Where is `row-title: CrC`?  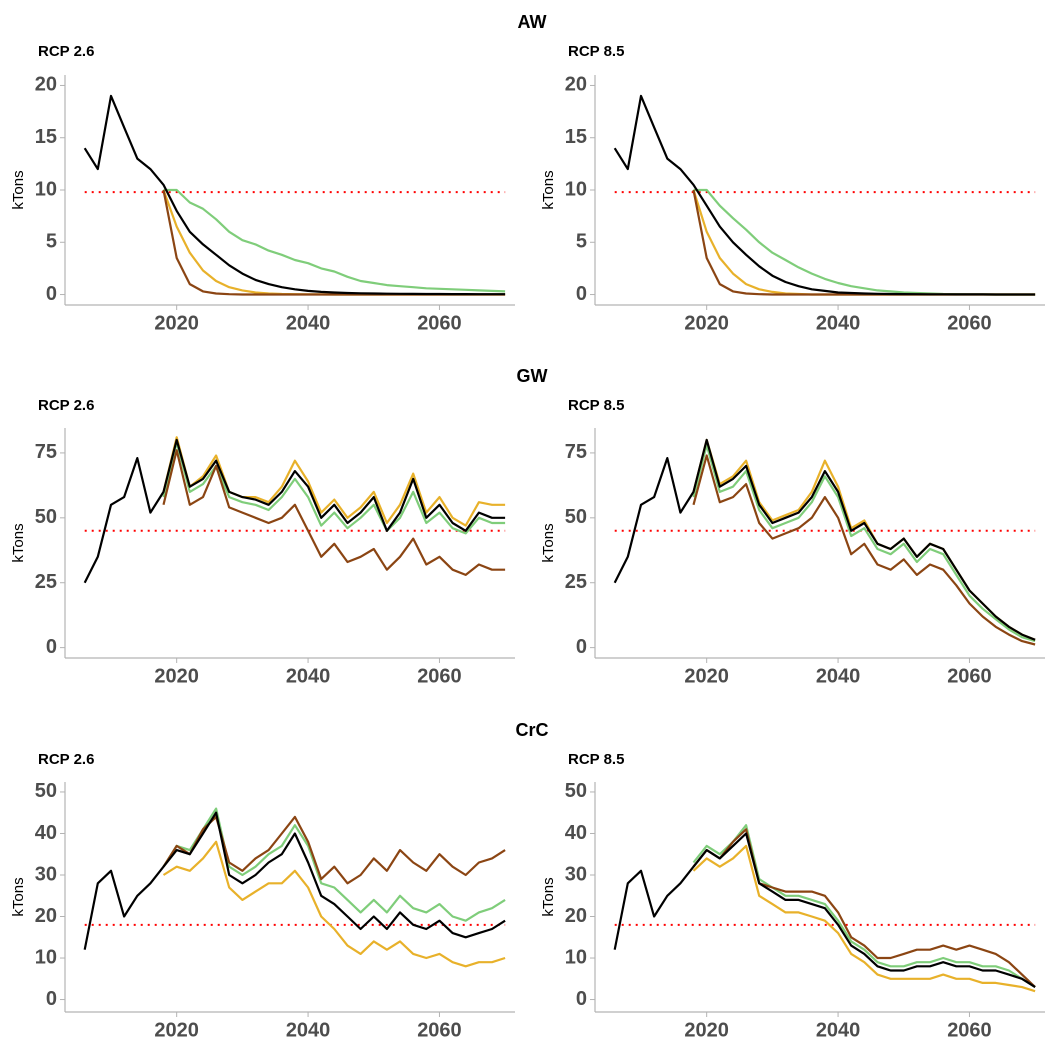
row-title: CrC is located at coordinates (531, 730).